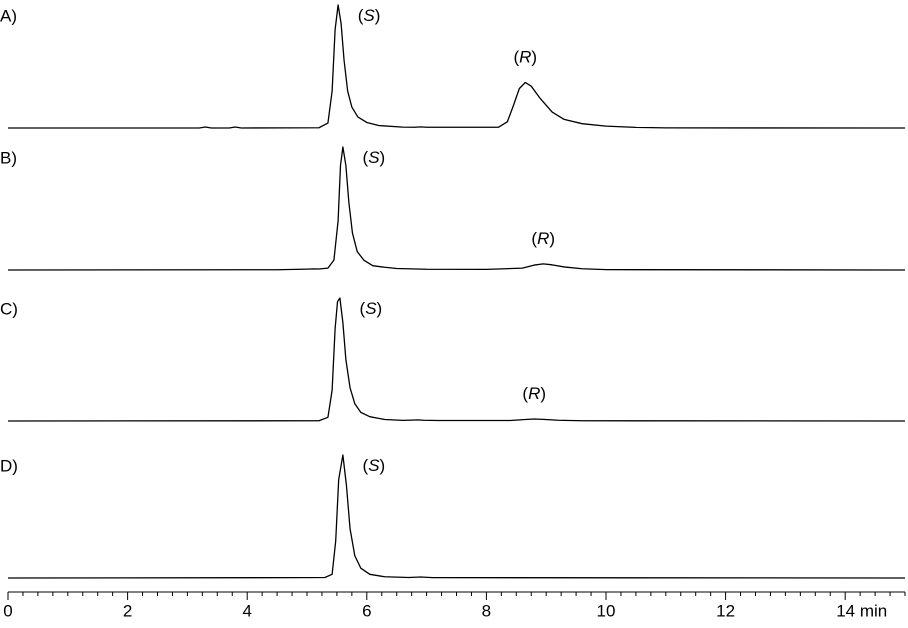  What do you see at coordinates (7, 610) in the screenshot?
I see `x-tick-label: 0` at bounding box center [7, 610].